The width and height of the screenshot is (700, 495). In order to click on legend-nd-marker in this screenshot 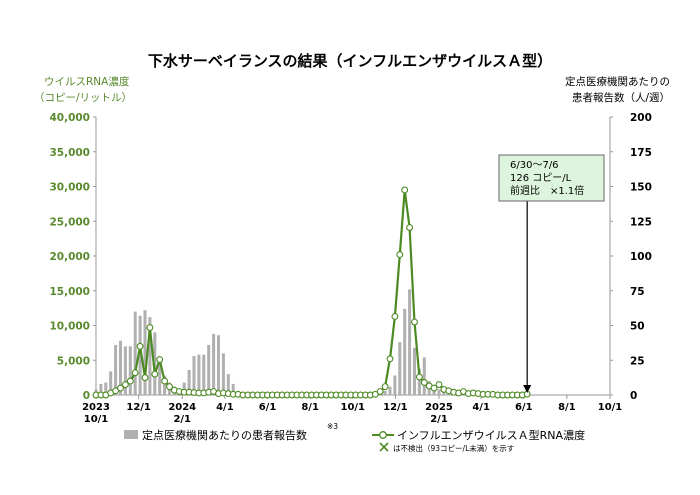, I will do `click(384, 447)`.